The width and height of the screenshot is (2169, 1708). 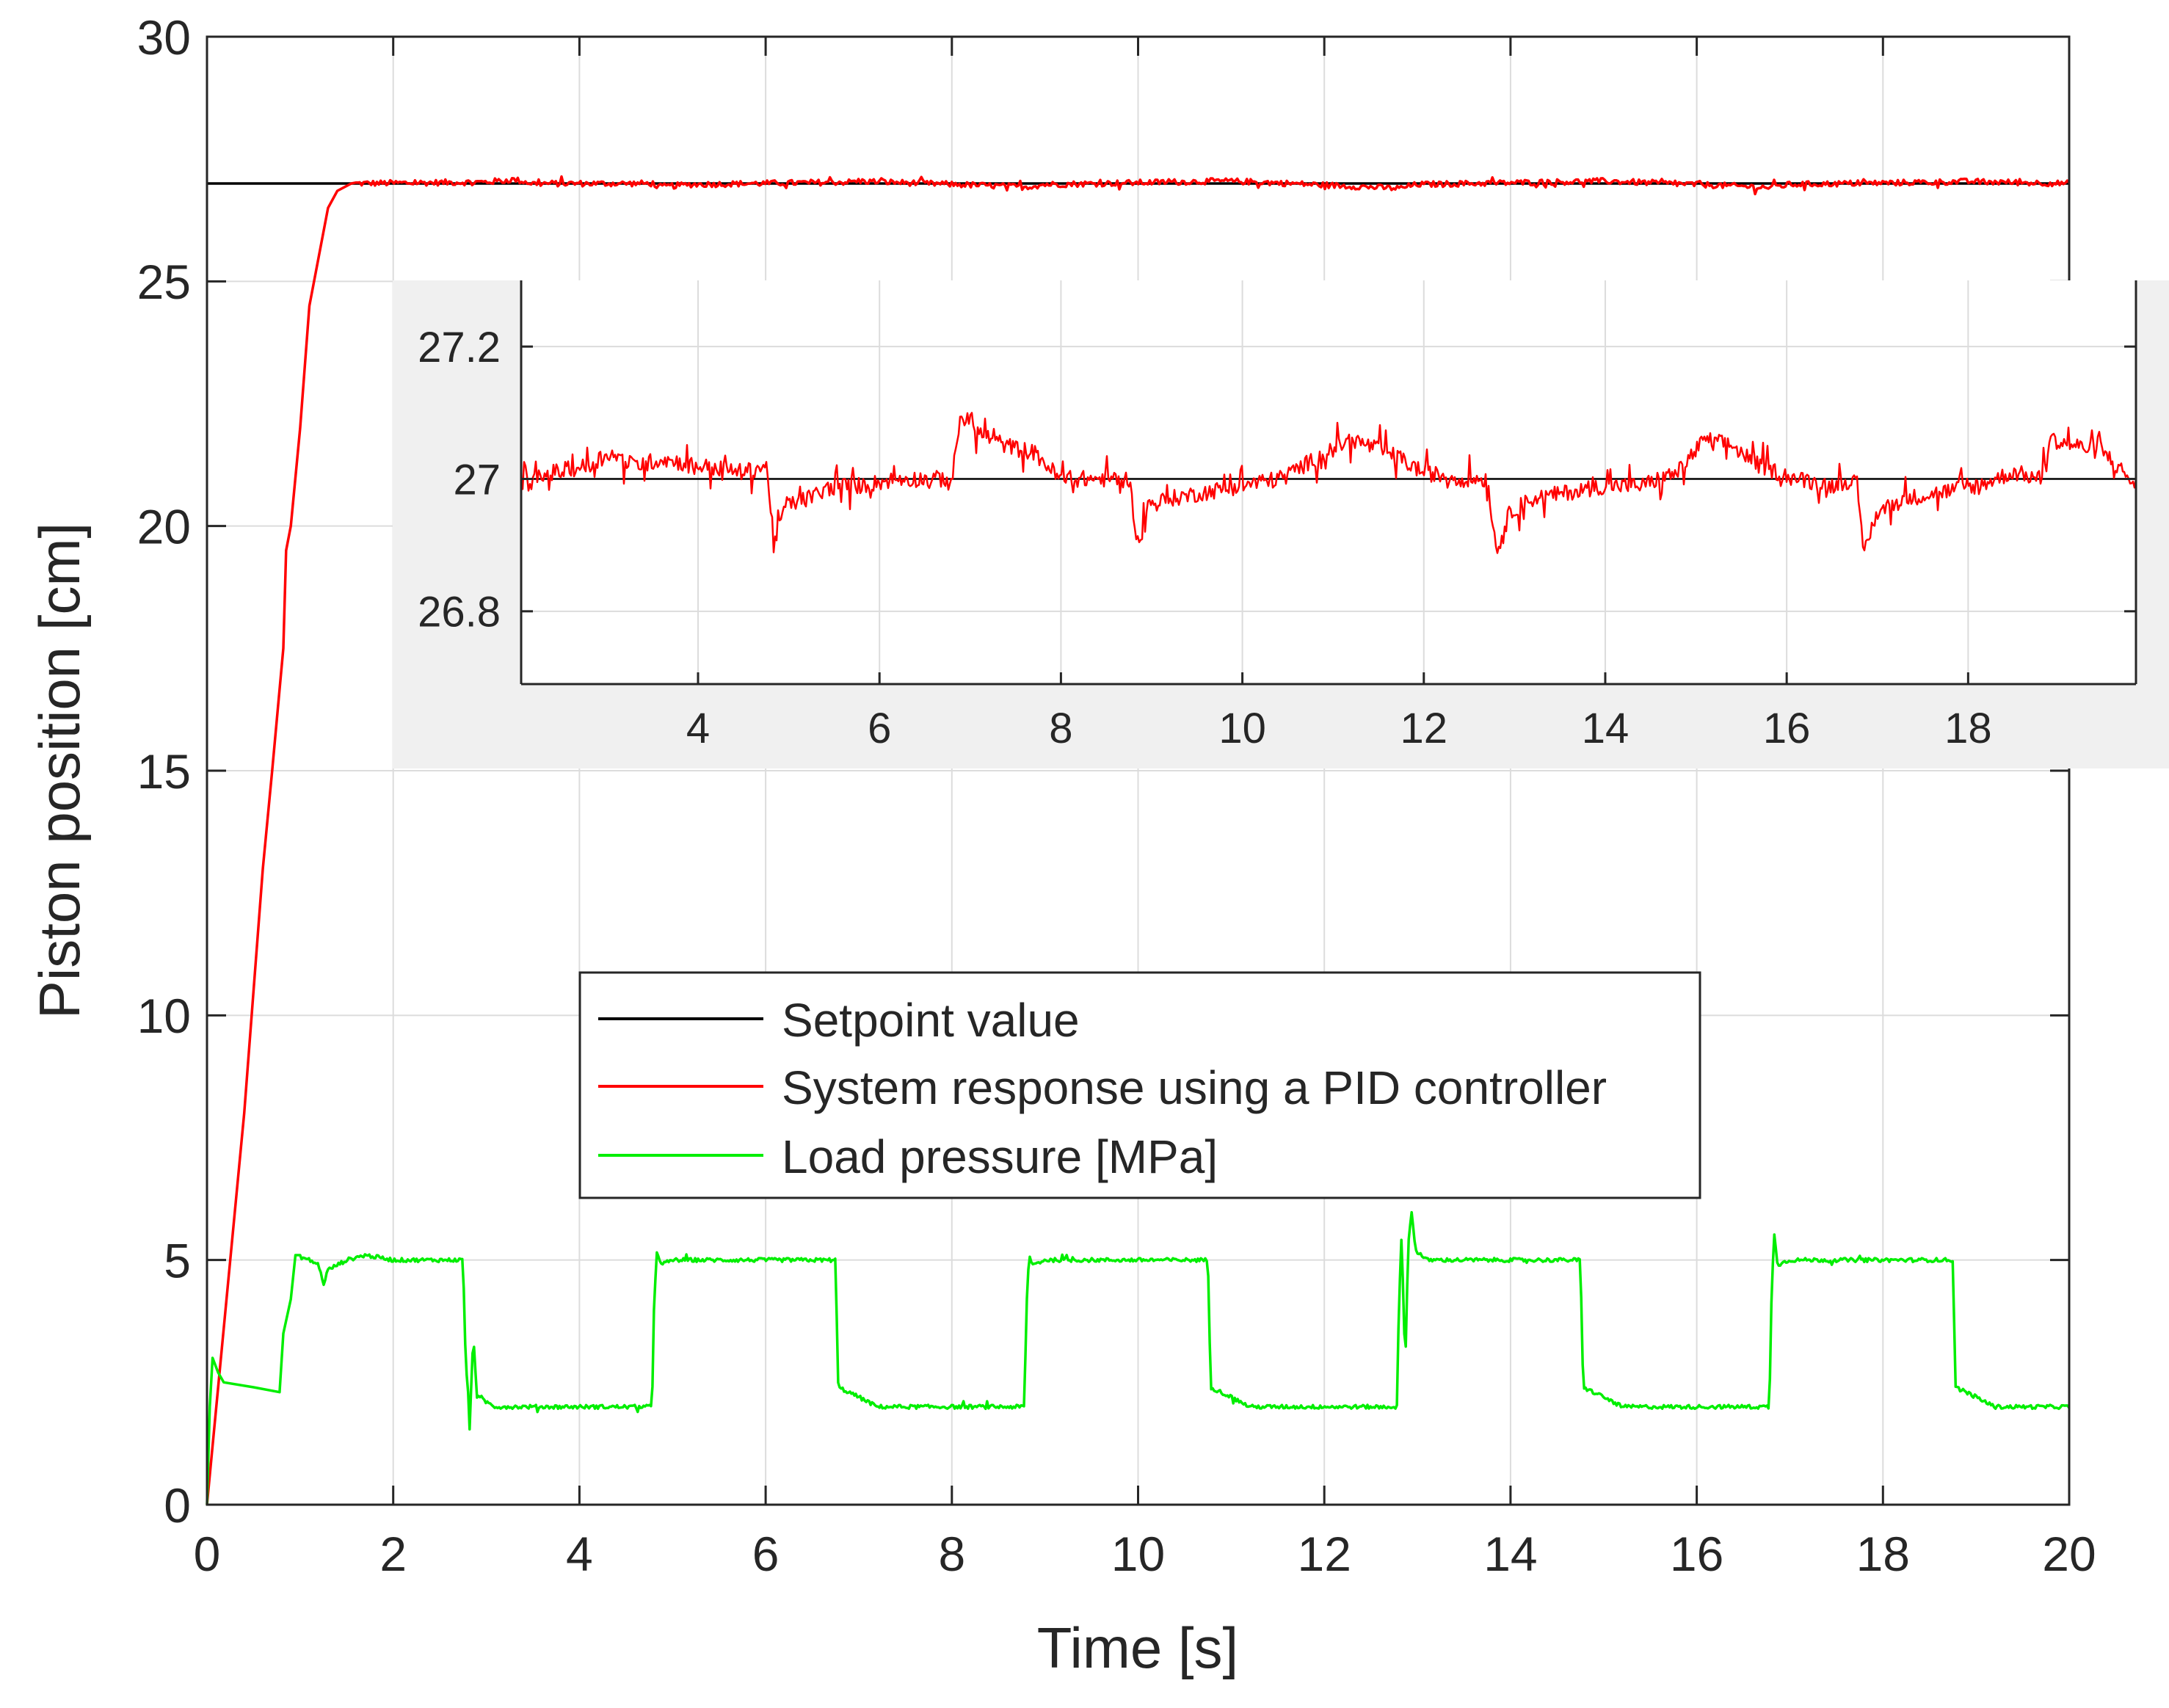 What do you see at coordinates (879, 728) in the screenshot?
I see `inset-xtick-label: 6` at bounding box center [879, 728].